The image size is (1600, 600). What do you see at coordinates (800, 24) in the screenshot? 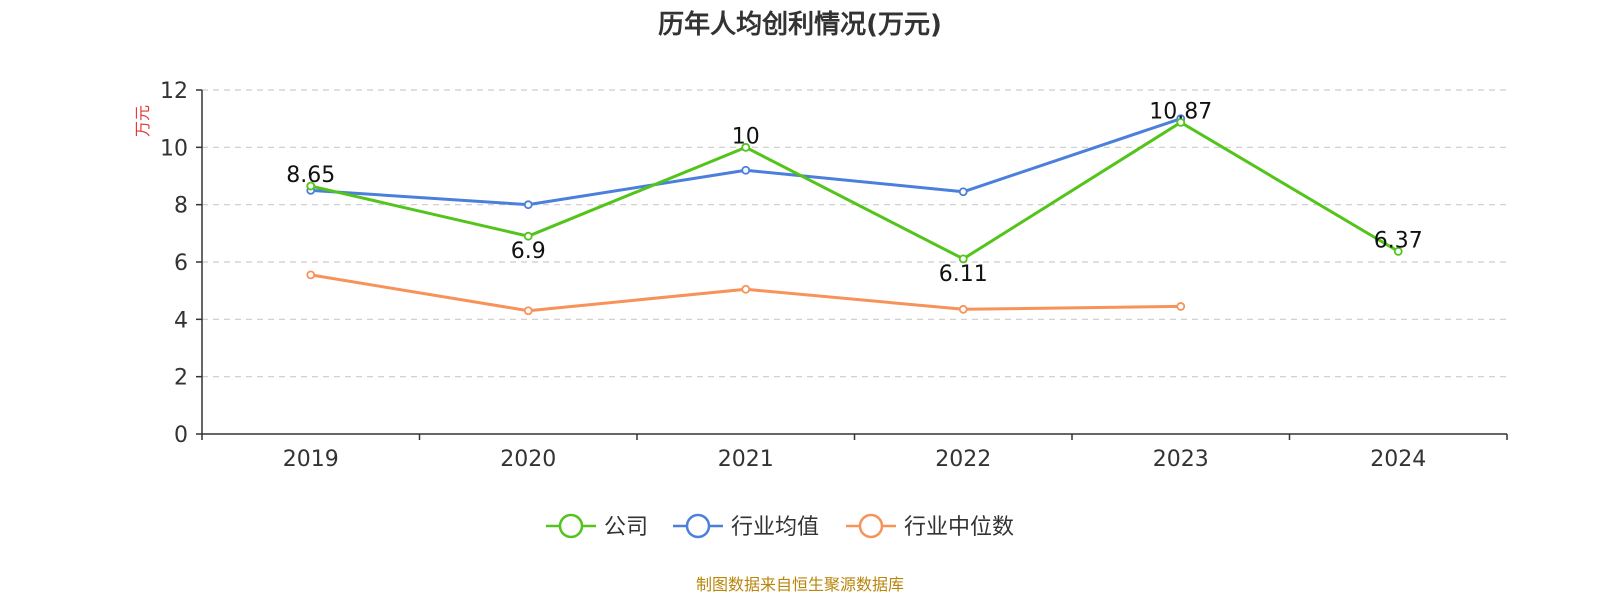
I see `chart-title: 历年人均创利情况(万元)` at bounding box center [800, 24].